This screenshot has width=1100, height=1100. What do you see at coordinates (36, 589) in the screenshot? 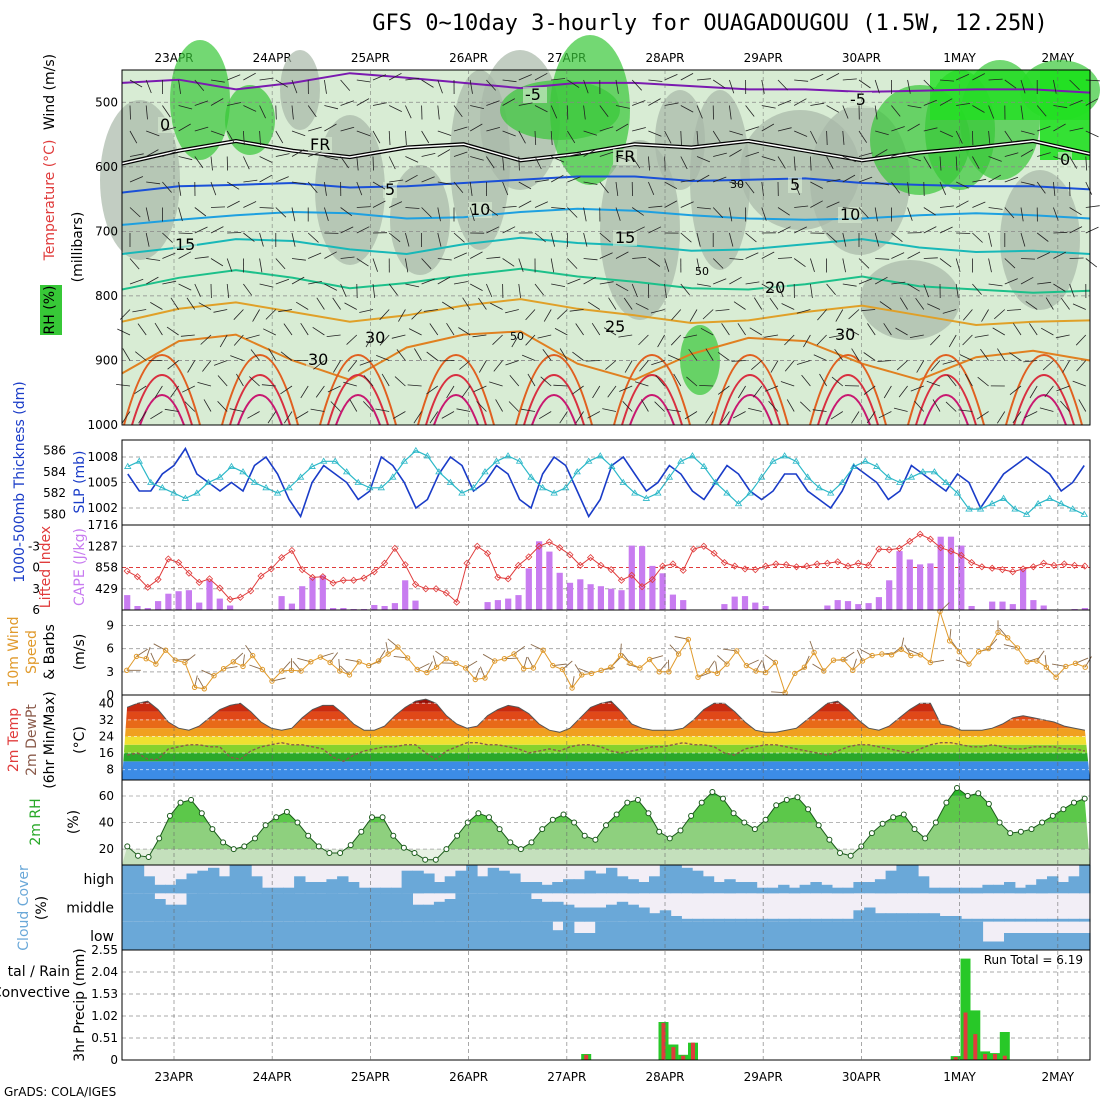
I see `lifted-index-tick-label: 3` at bounding box center [36, 589].